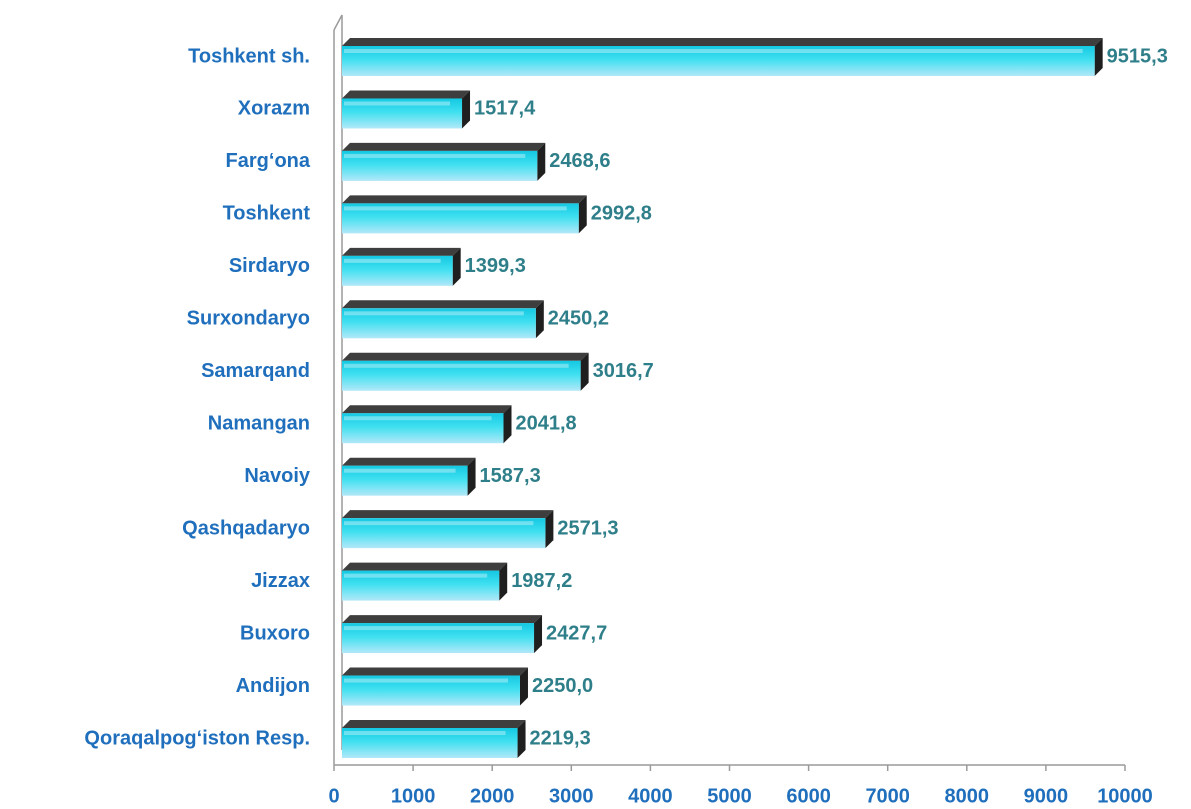 The image size is (1191, 809). I want to click on value-label: 1587,3, so click(510, 476).